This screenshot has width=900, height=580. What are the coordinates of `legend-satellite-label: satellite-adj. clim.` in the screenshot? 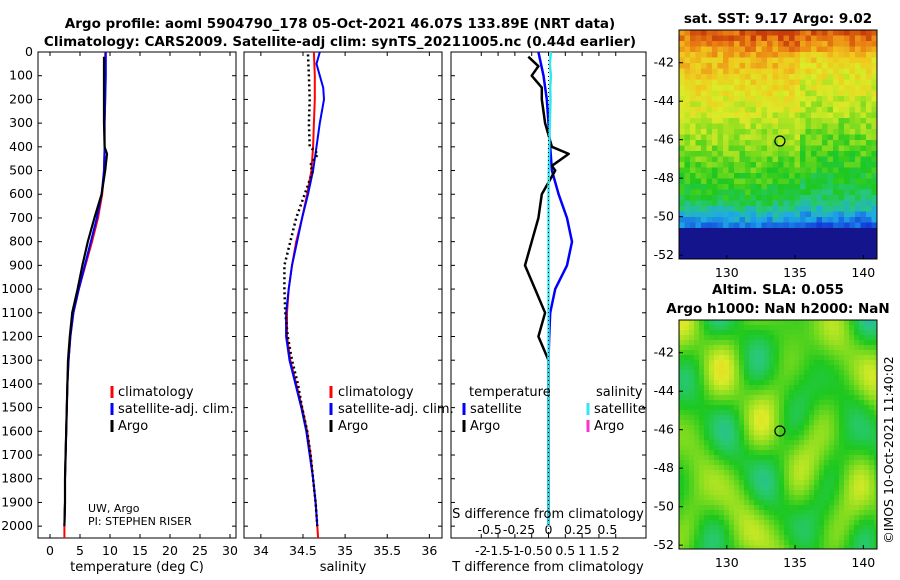 It's located at (396, 409).